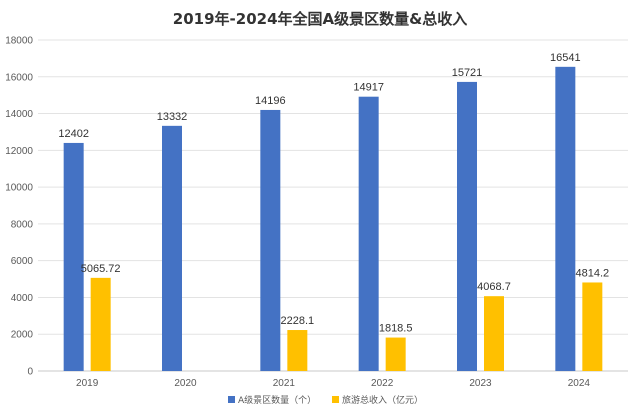 This screenshot has width=640, height=420. Describe the element at coordinates (73, 134) in the screenshot. I see `data-label: 12402` at that location.